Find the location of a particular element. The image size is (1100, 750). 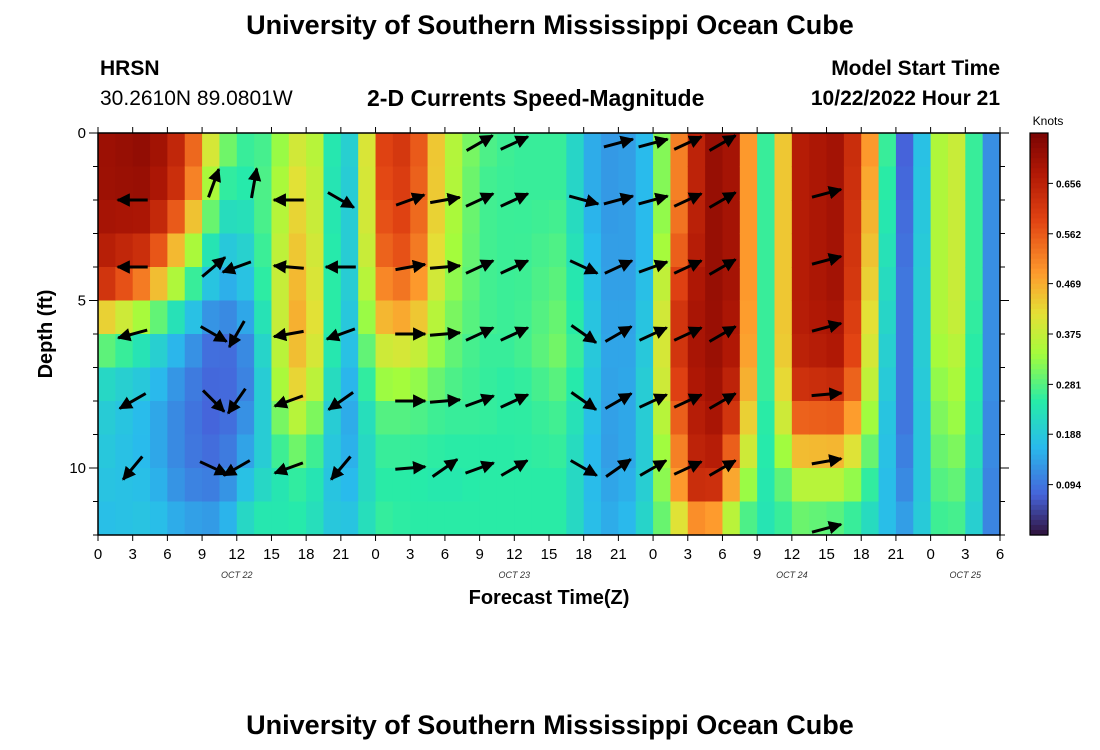

colorbar-unit-label: Knots is located at coordinates (1048, 121).